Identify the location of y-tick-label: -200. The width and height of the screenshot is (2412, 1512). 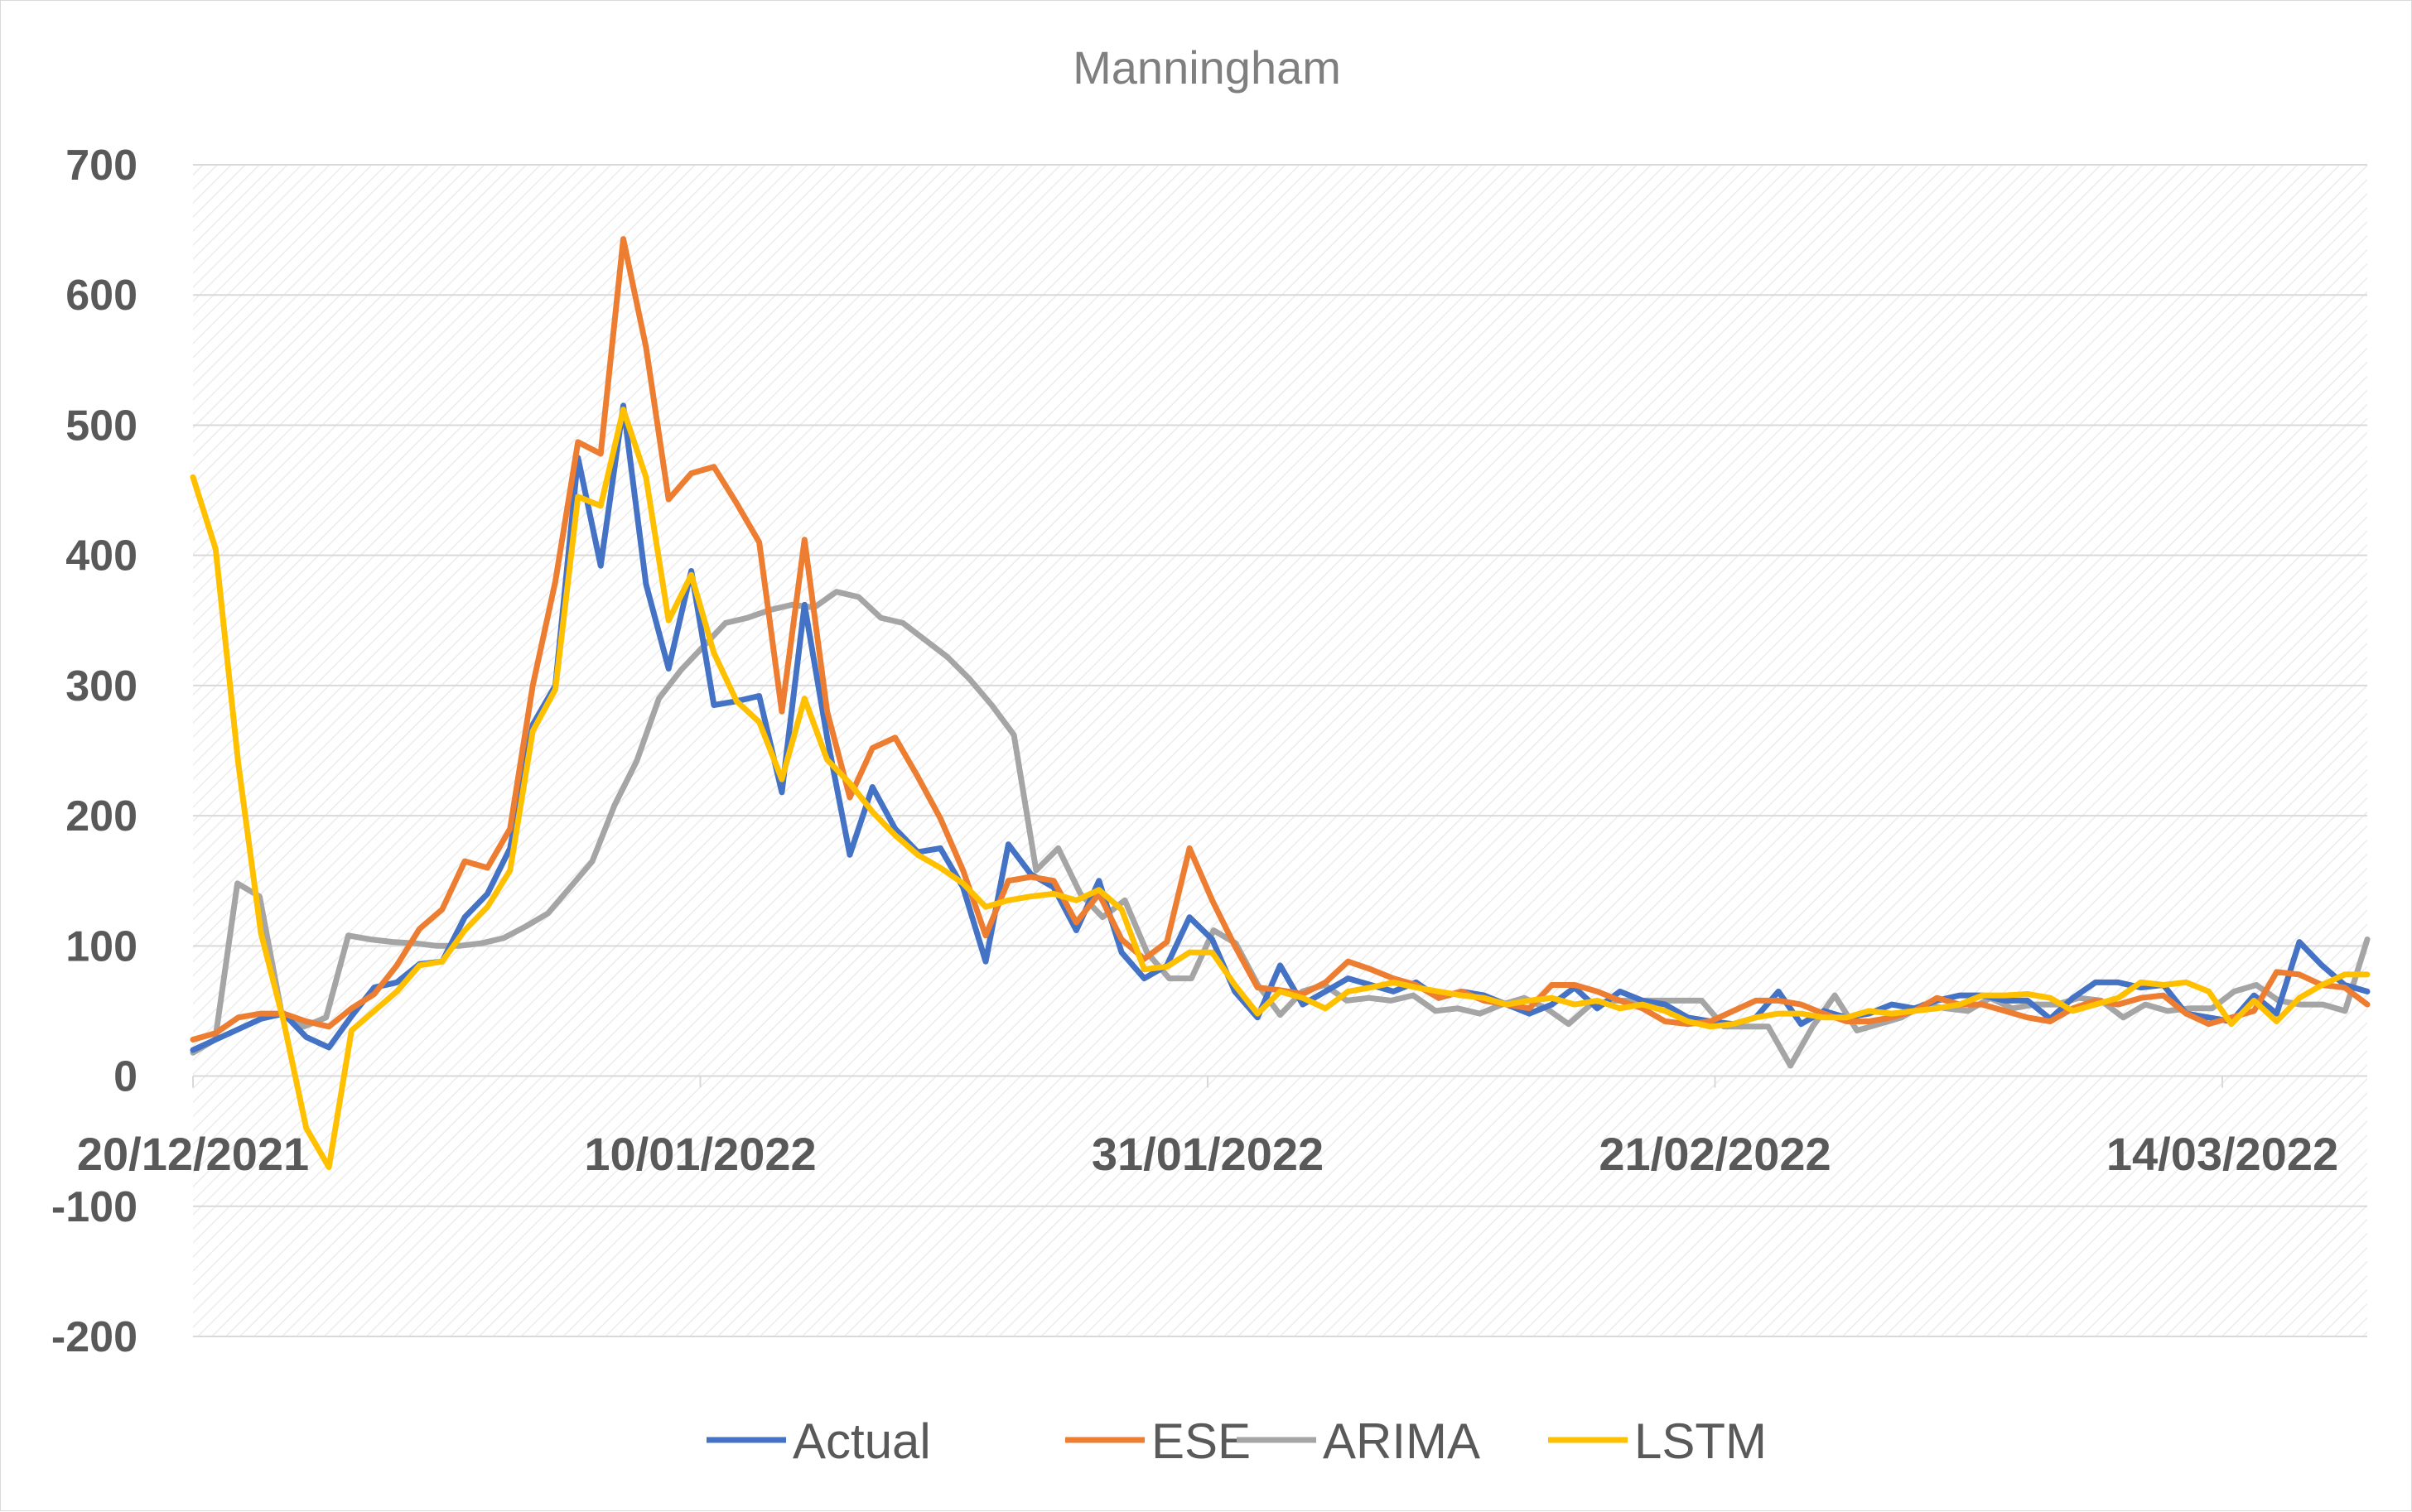
(94, 1337).